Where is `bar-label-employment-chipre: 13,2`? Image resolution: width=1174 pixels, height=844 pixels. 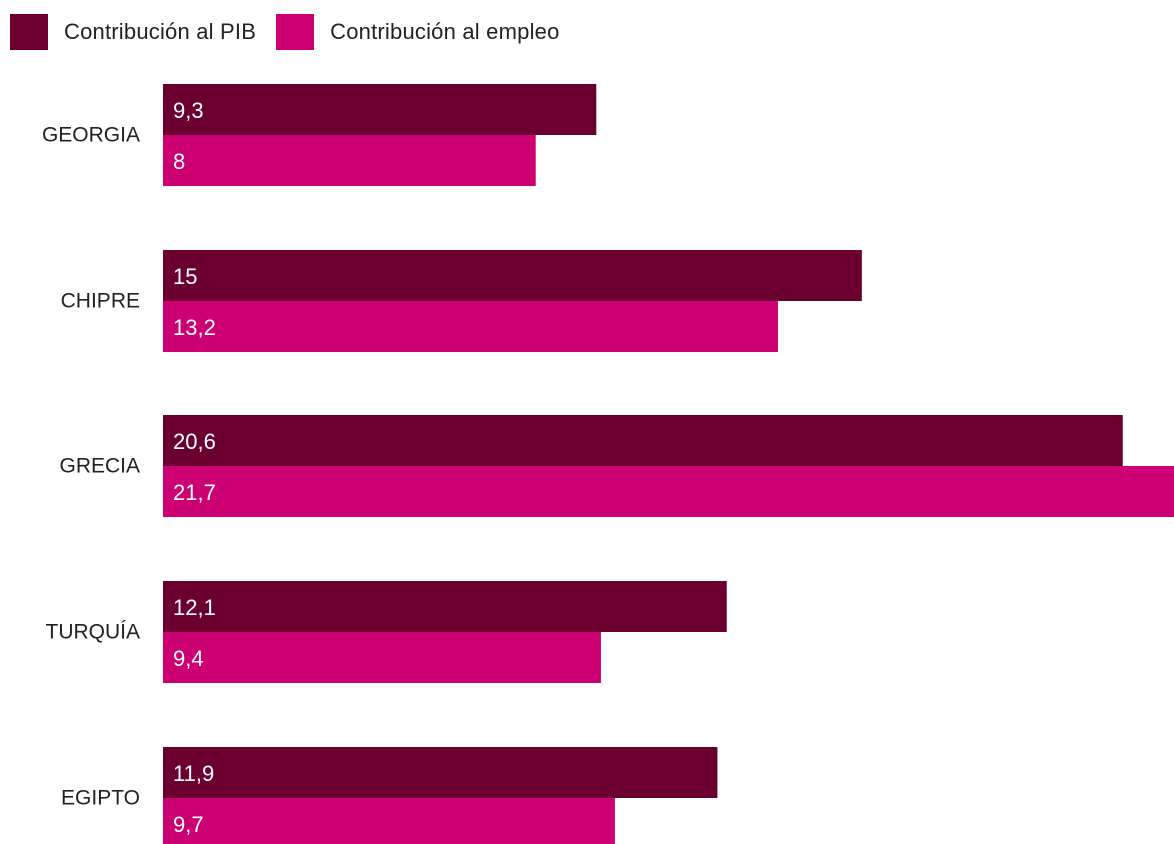 bar-label-employment-chipre: 13,2 is located at coordinates (194, 327).